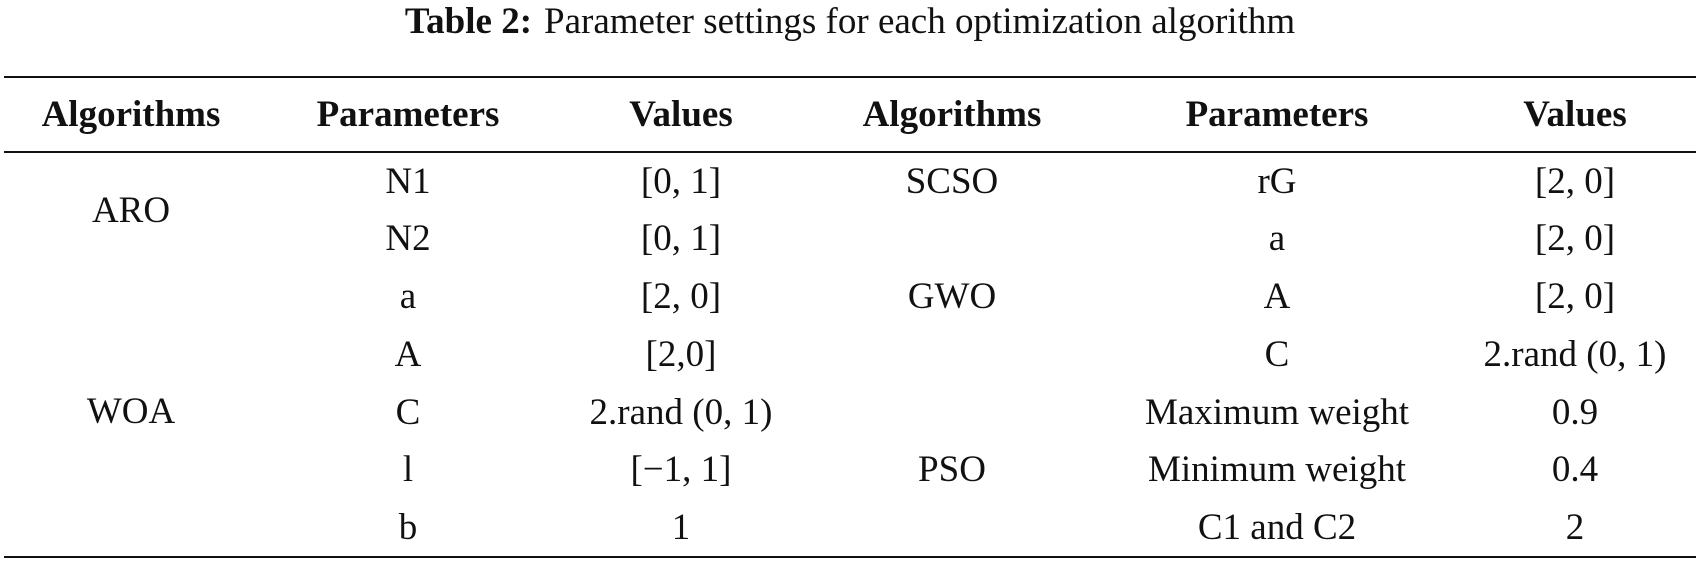 Image resolution: width=1700 pixels, height=579 pixels. What do you see at coordinates (952, 469) in the screenshot?
I see `algorithm-cell: PSO` at bounding box center [952, 469].